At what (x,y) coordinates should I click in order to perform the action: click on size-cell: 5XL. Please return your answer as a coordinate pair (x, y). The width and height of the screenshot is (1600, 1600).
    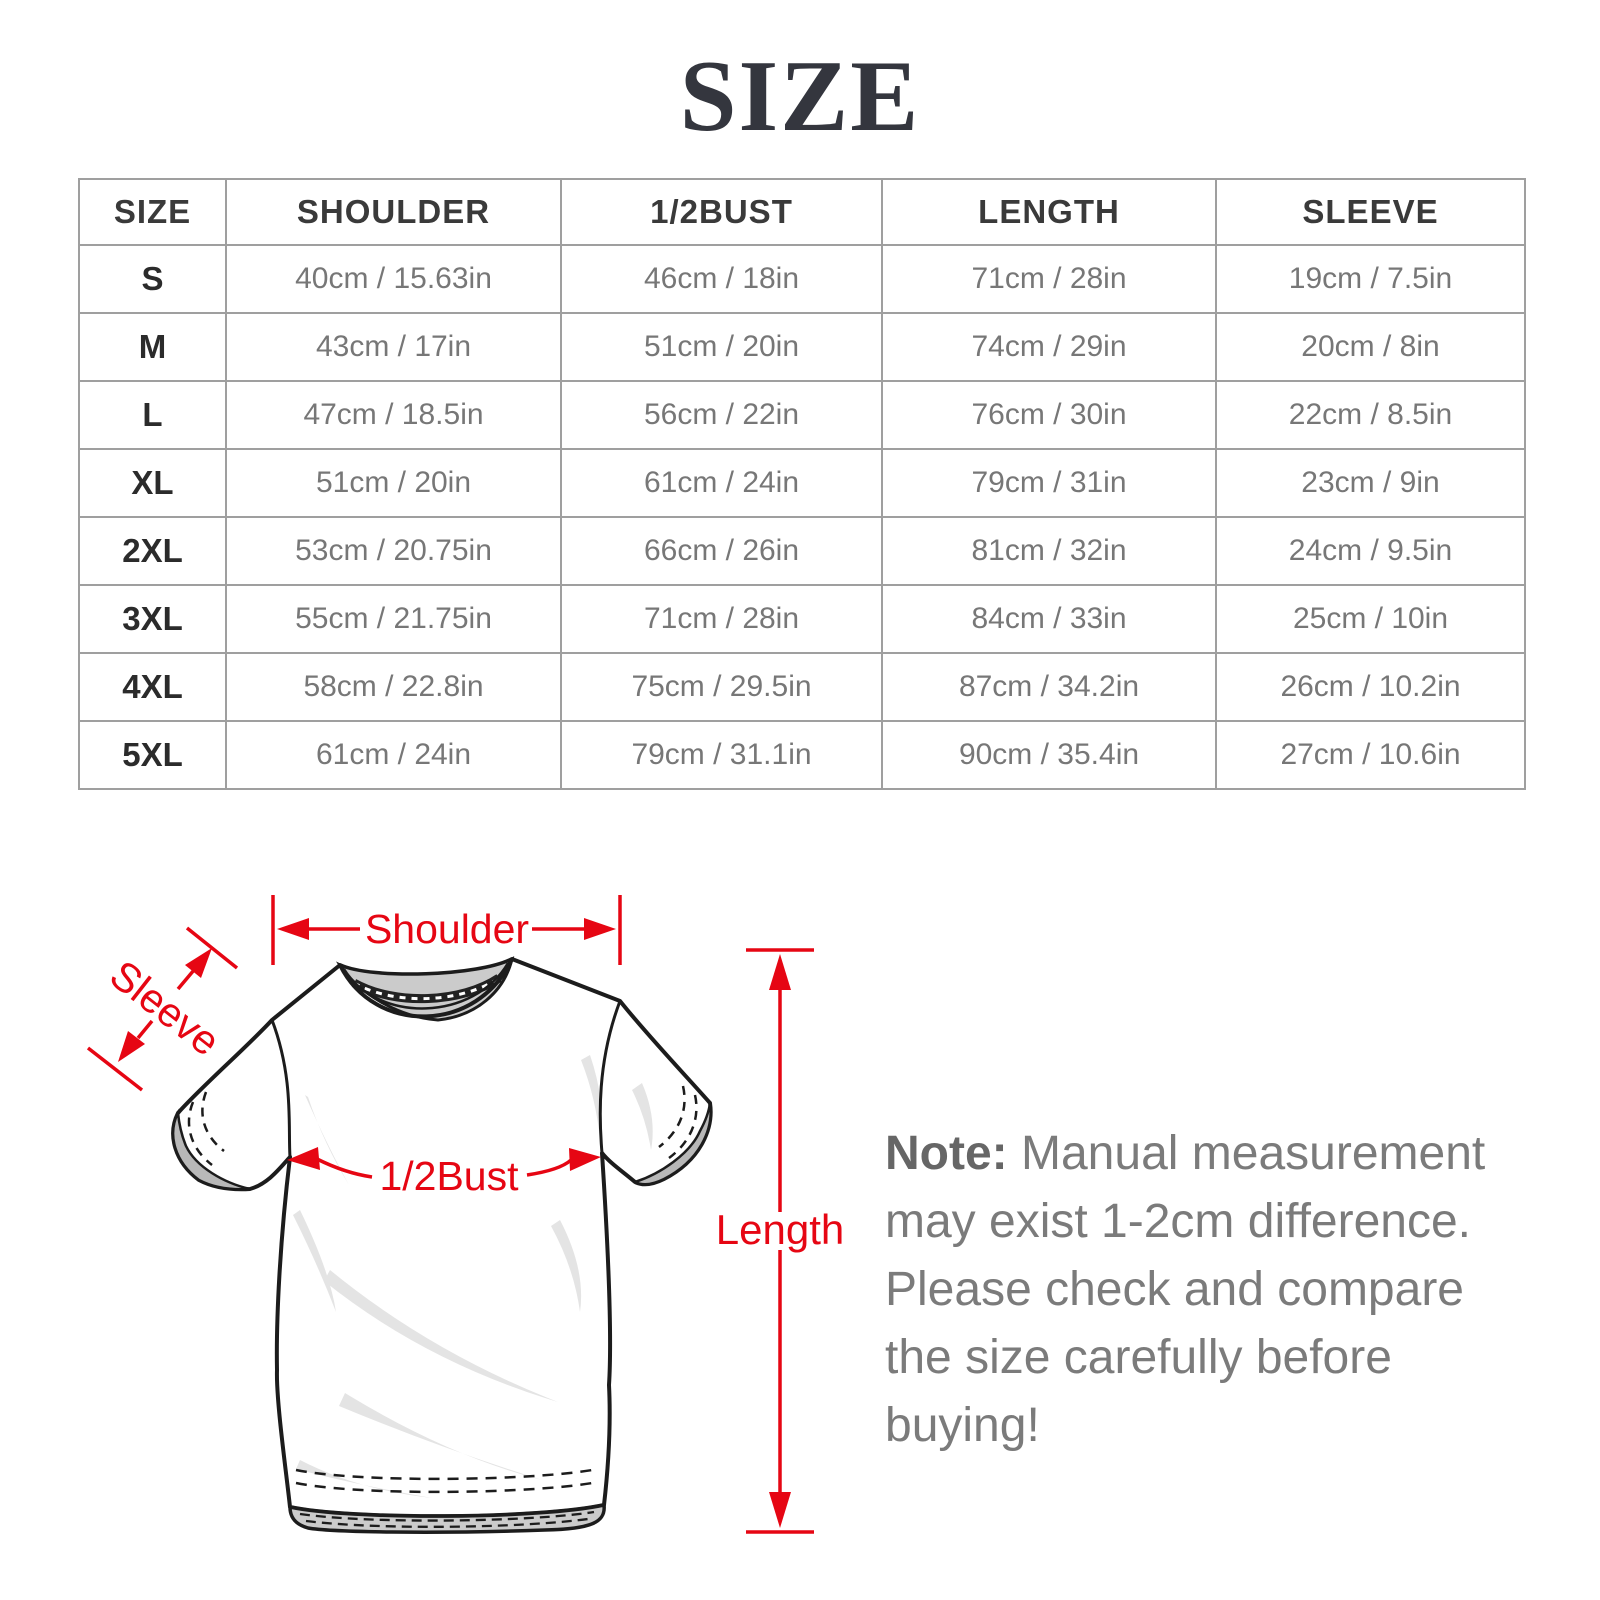
    Looking at the image, I should click on (152, 755).